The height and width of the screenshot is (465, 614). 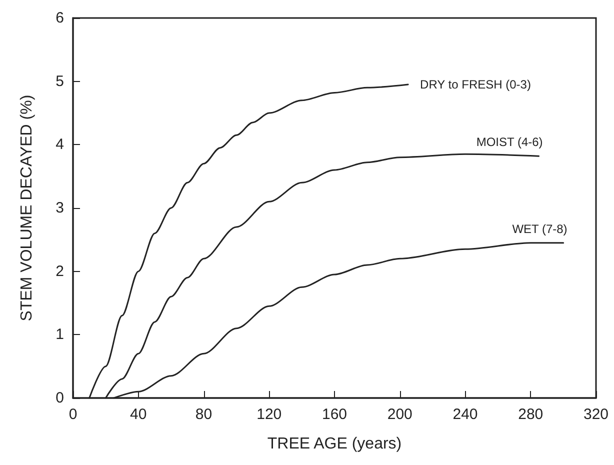 I want to click on x-axis-title: TREE AGE (years), so click(x=334, y=444).